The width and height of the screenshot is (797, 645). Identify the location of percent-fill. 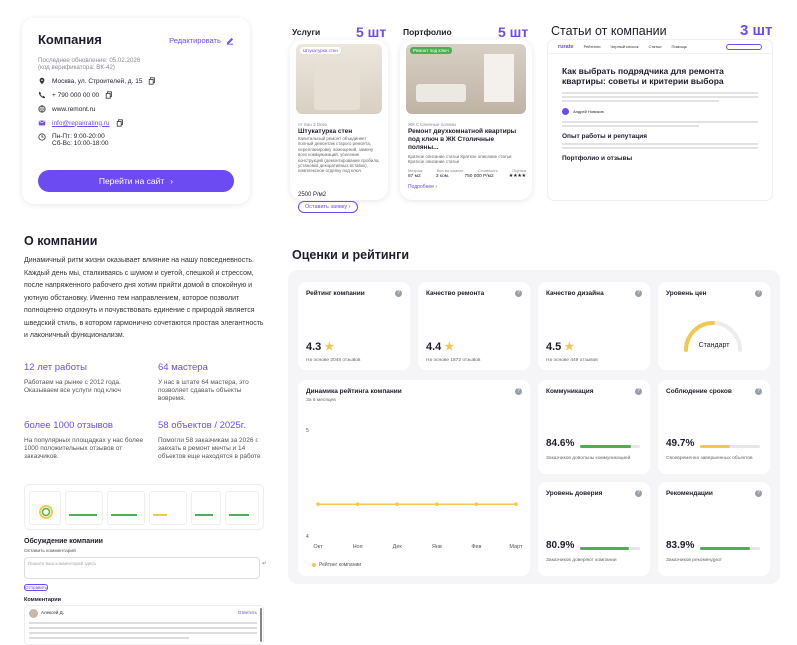
(605, 446).